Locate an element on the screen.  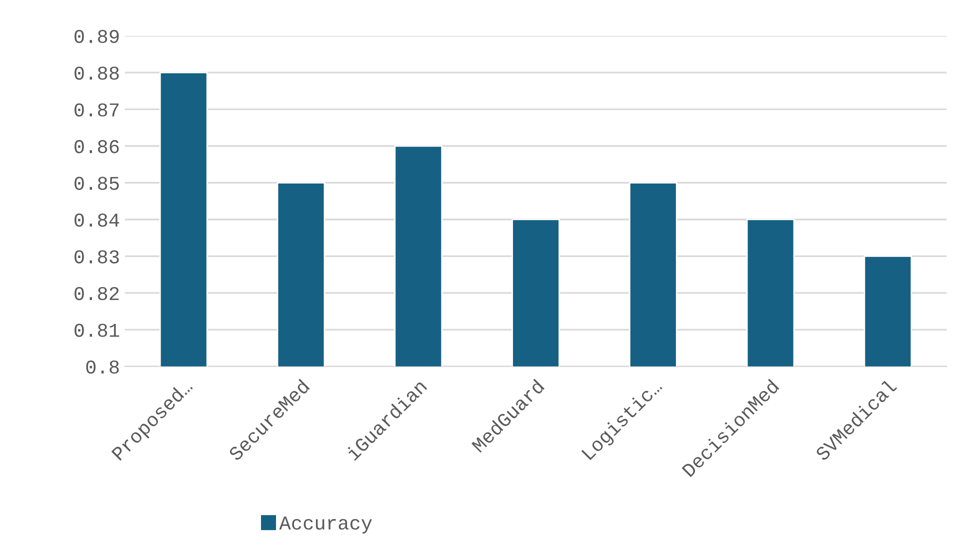
y-tick-label: 0.88 is located at coordinates (96, 73).